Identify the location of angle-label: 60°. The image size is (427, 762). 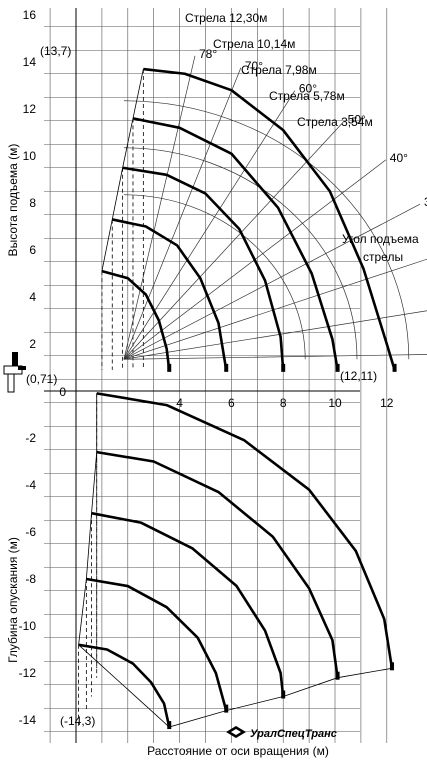
(308, 89).